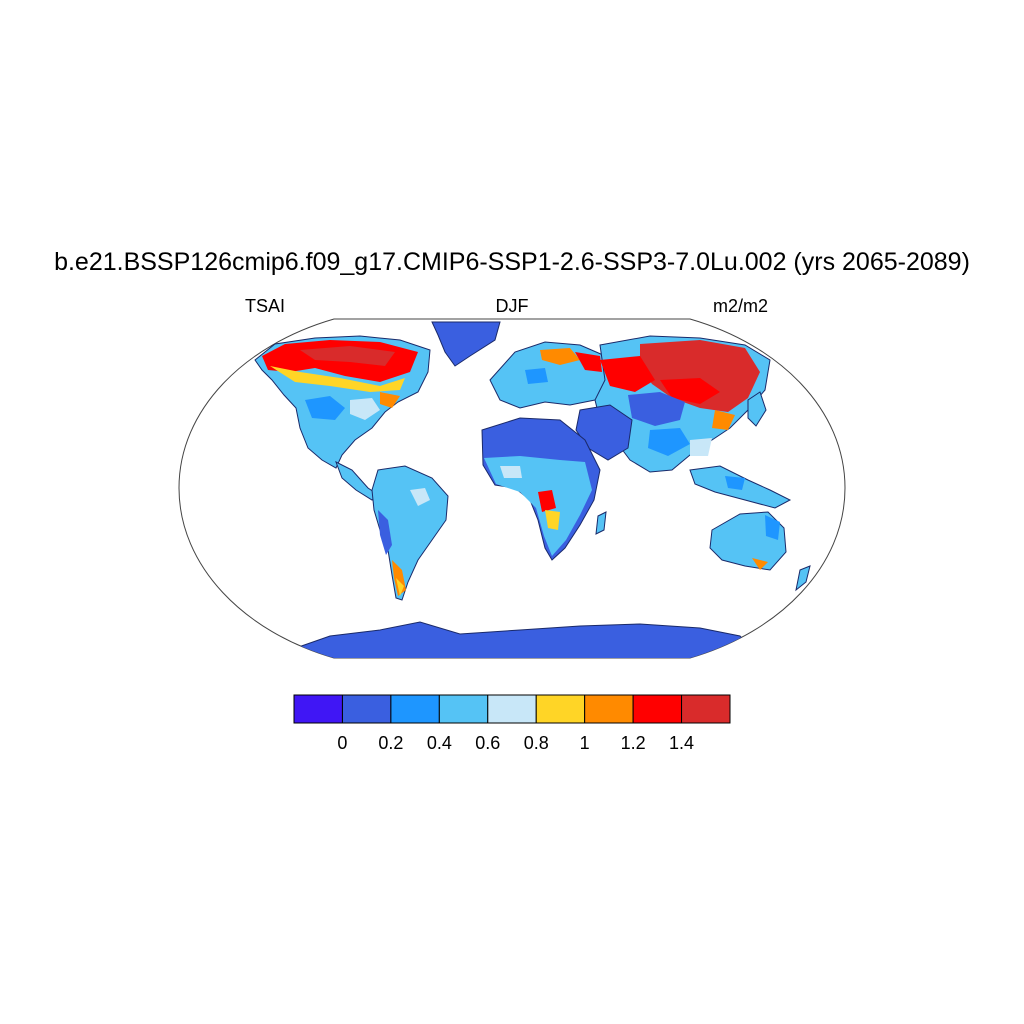 The height and width of the screenshot is (1024, 1024). I want to click on colorbar-tick-label: 0, so click(342, 743).